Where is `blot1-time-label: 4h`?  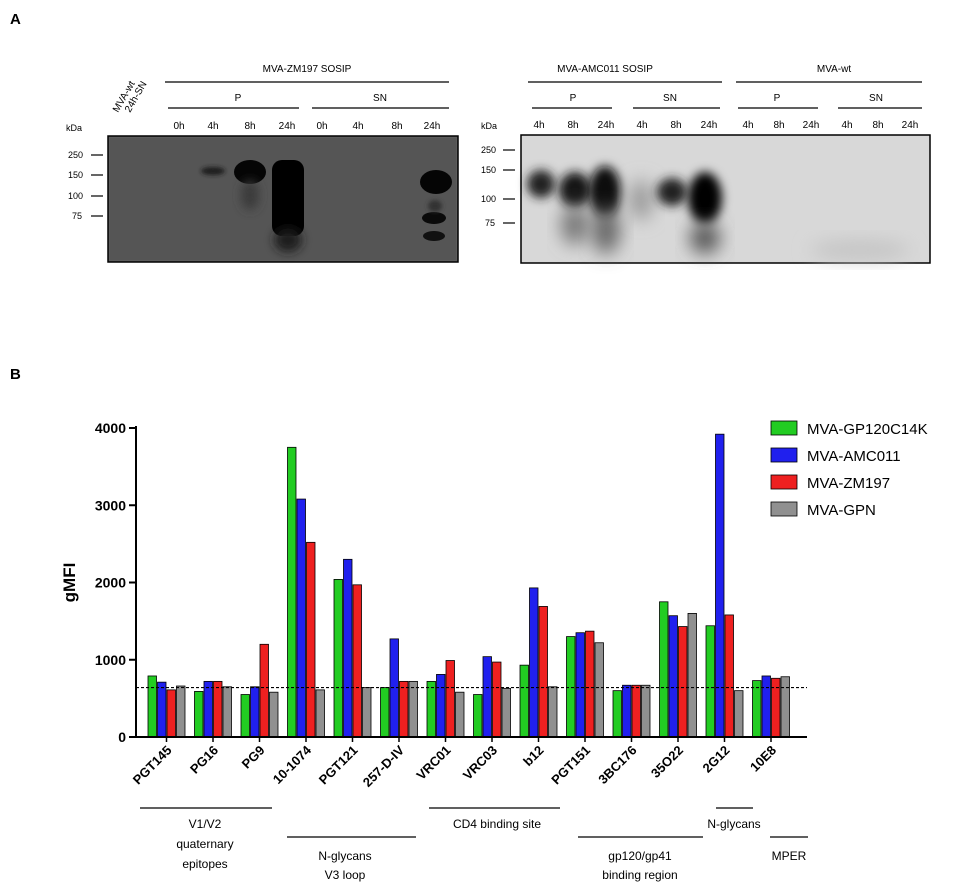 blot1-time-label: 4h is located at coordinates (212, 126).